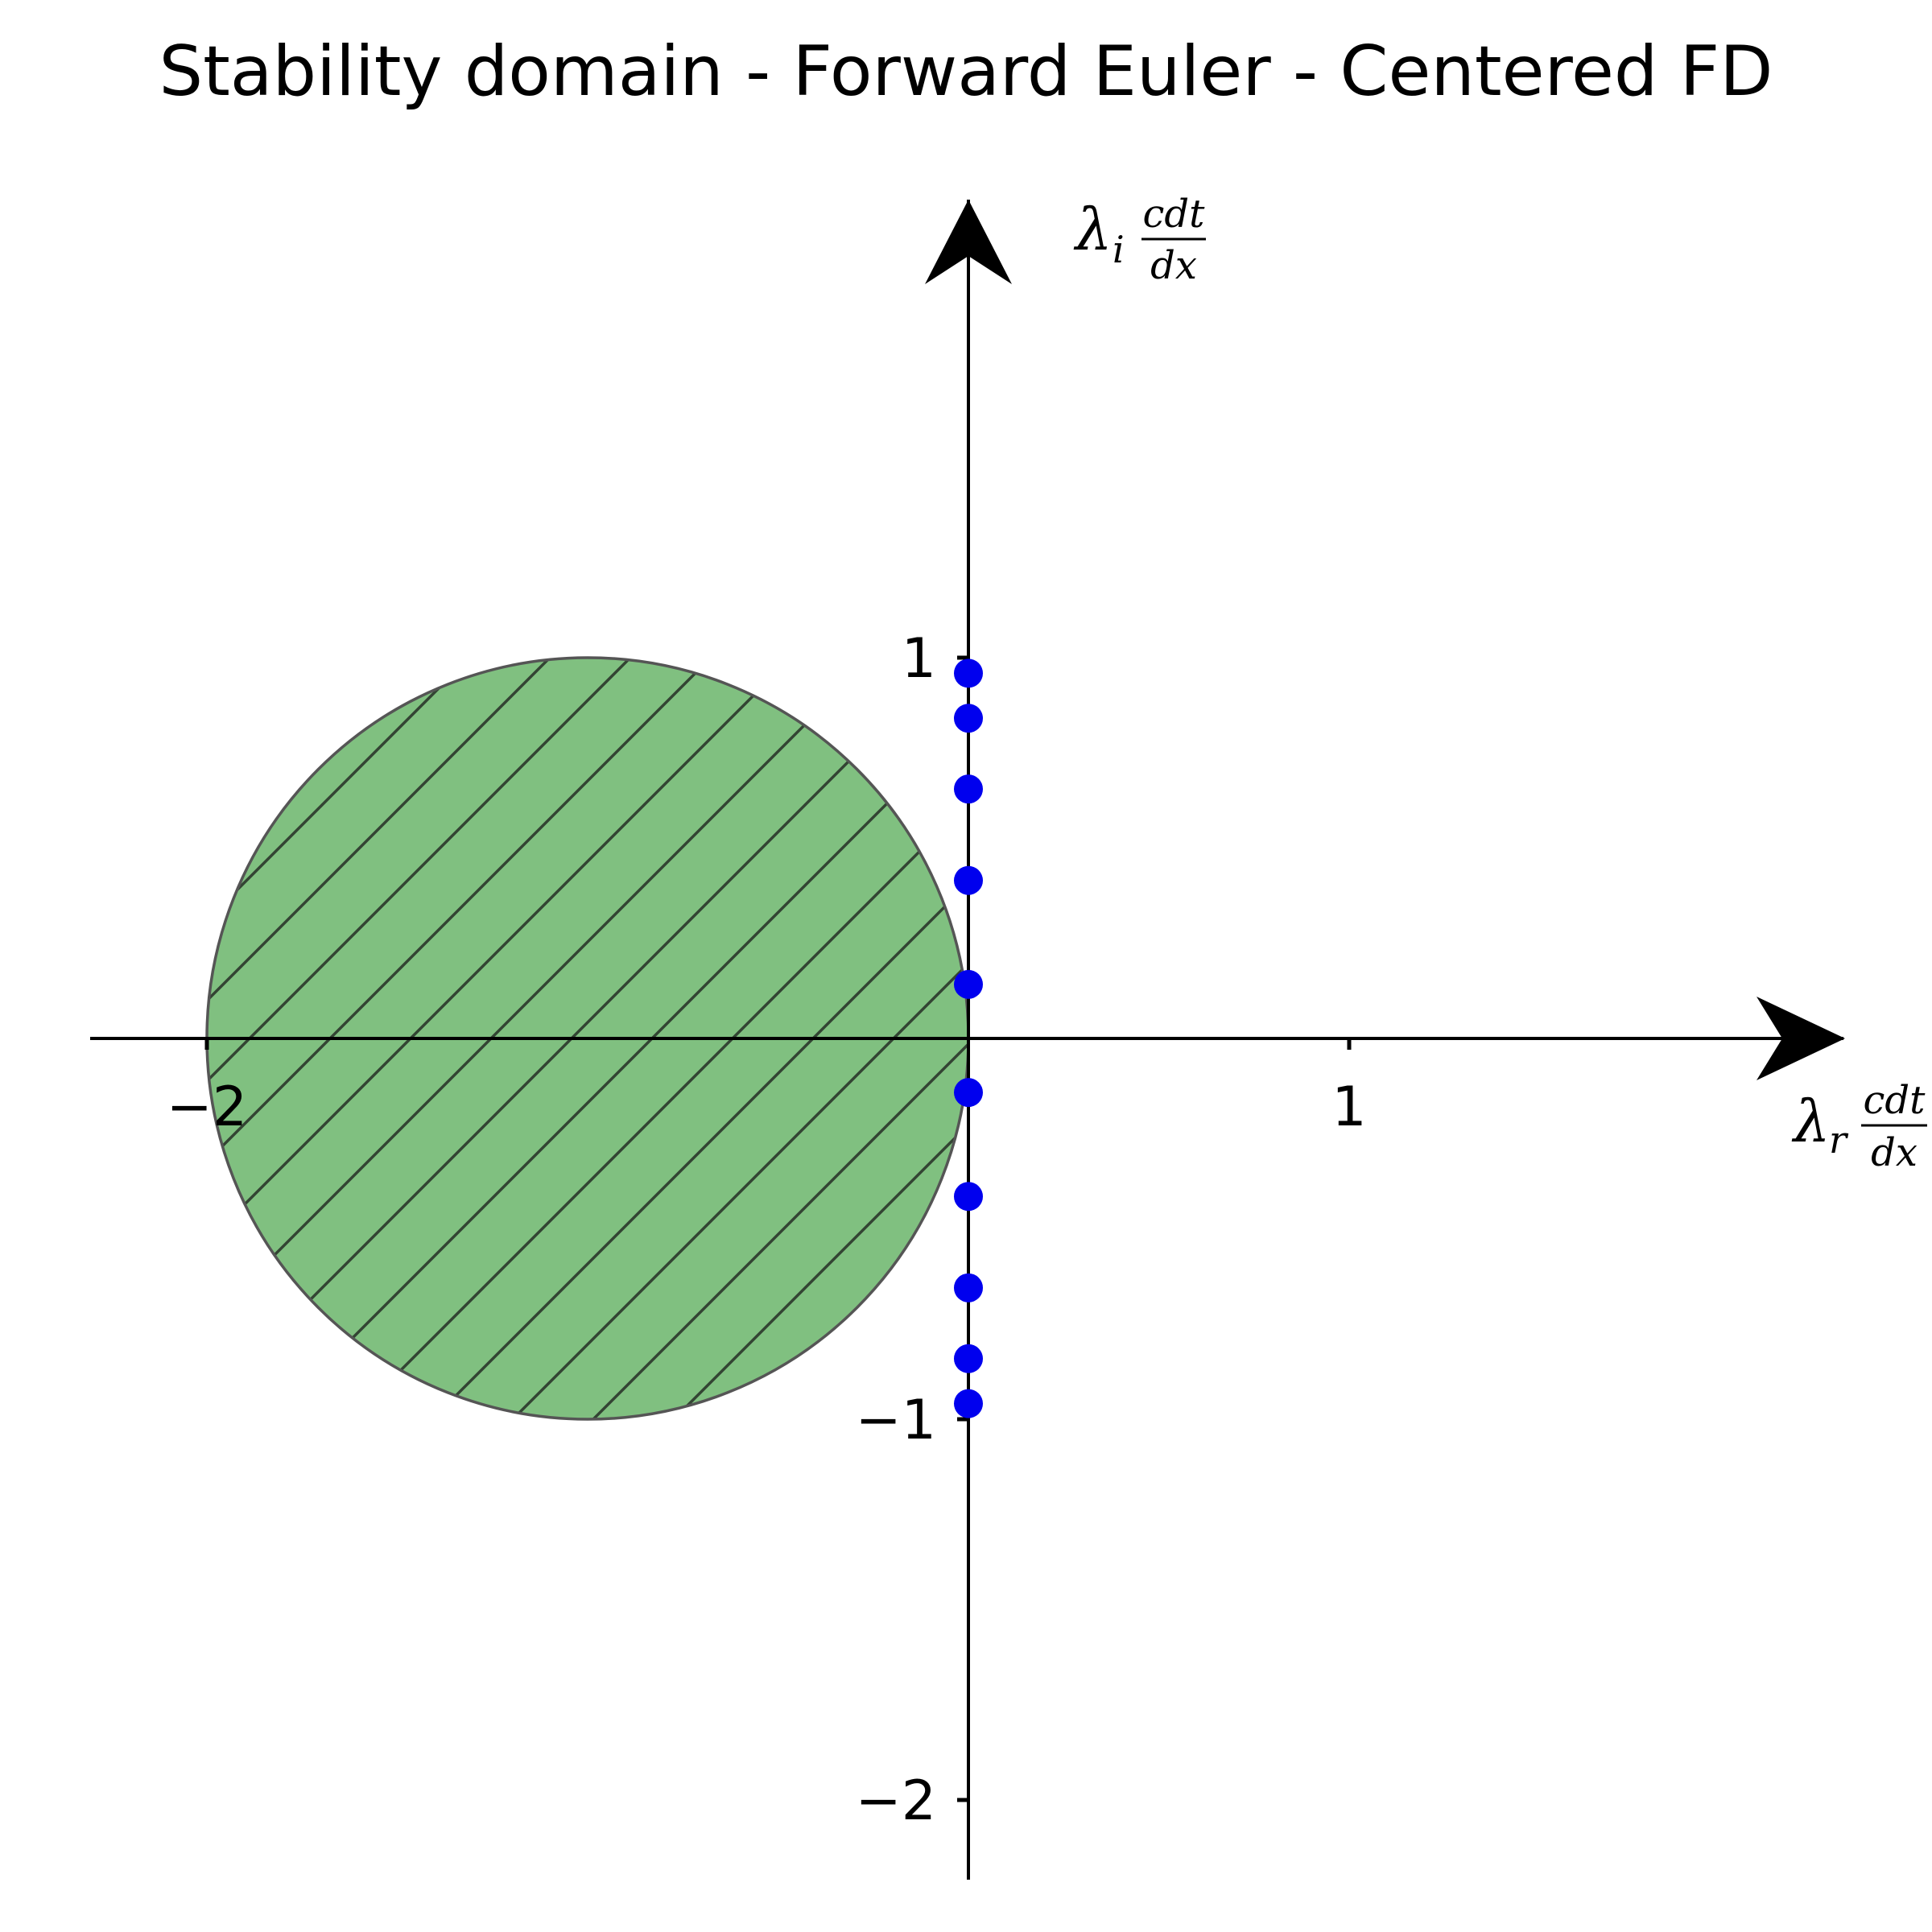  What do you see at coordinates (968, 242) in the screenshot?
I see `y-axis-arrowhead` at bounding box center [968, 242].